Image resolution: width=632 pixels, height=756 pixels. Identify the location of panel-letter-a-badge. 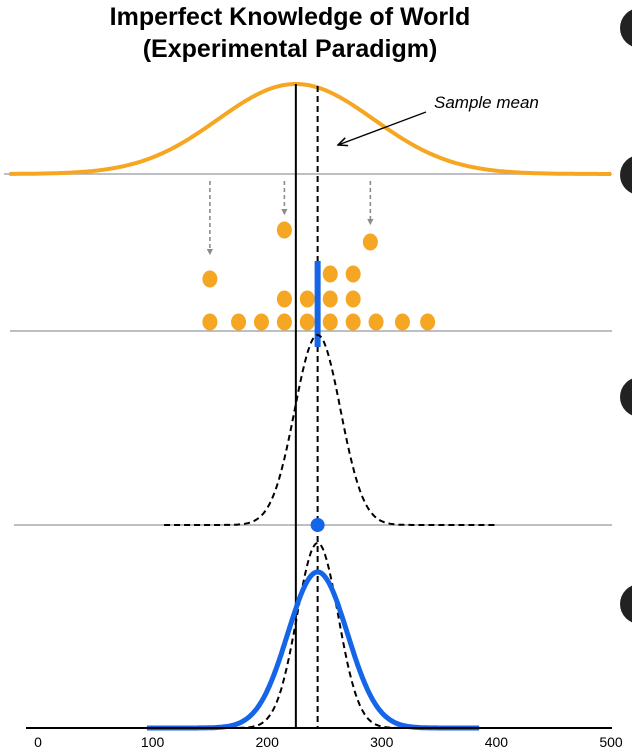
(626, 28).